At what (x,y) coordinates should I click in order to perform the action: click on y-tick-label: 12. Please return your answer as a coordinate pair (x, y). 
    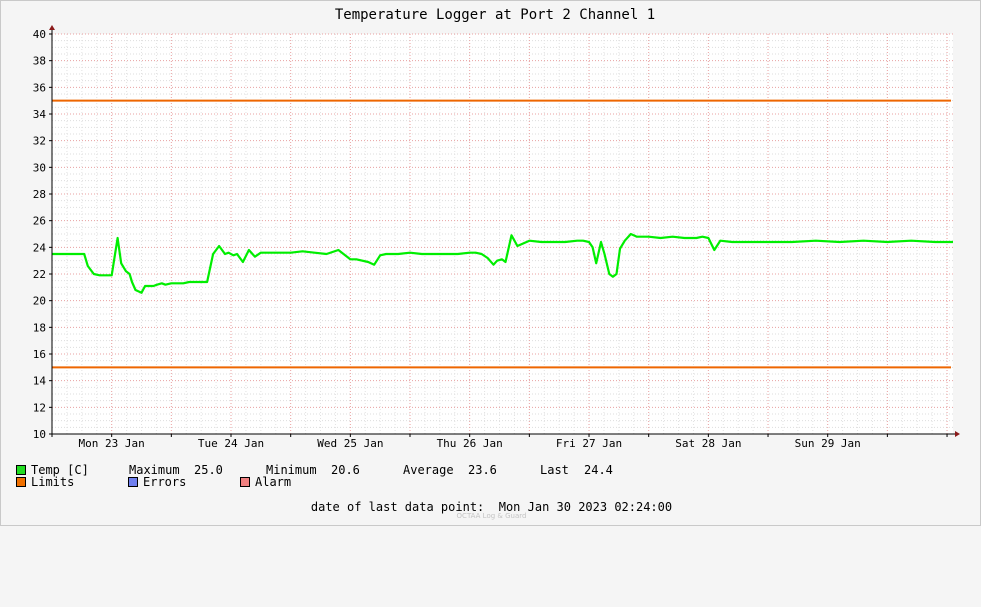
    Looking at the image, I should click on (39, 407).